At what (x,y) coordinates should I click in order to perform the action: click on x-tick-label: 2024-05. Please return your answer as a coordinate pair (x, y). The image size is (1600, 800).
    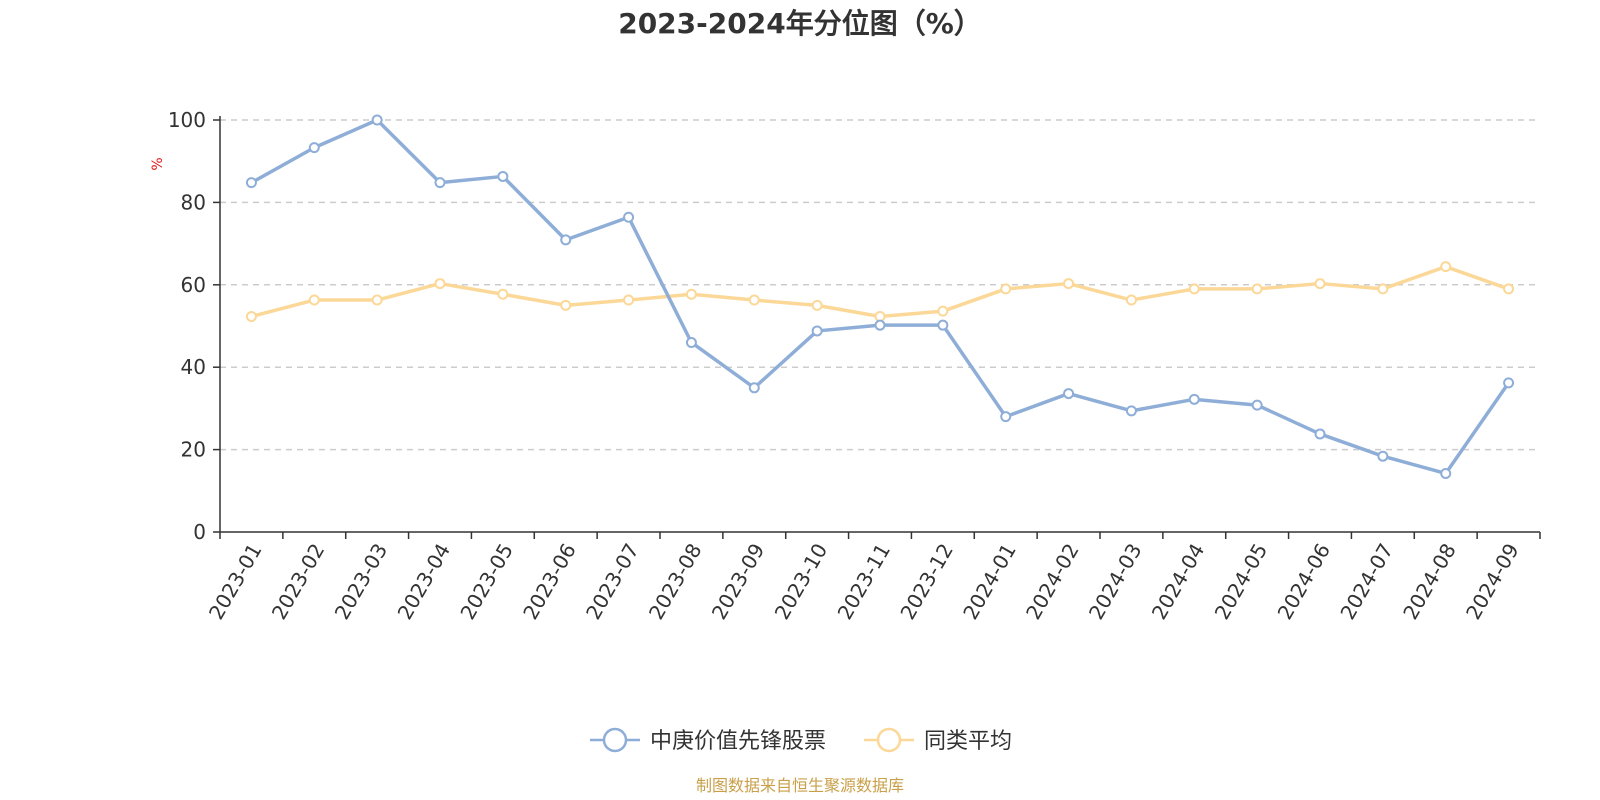
    Looking at the image, I should click on (1241, 581).